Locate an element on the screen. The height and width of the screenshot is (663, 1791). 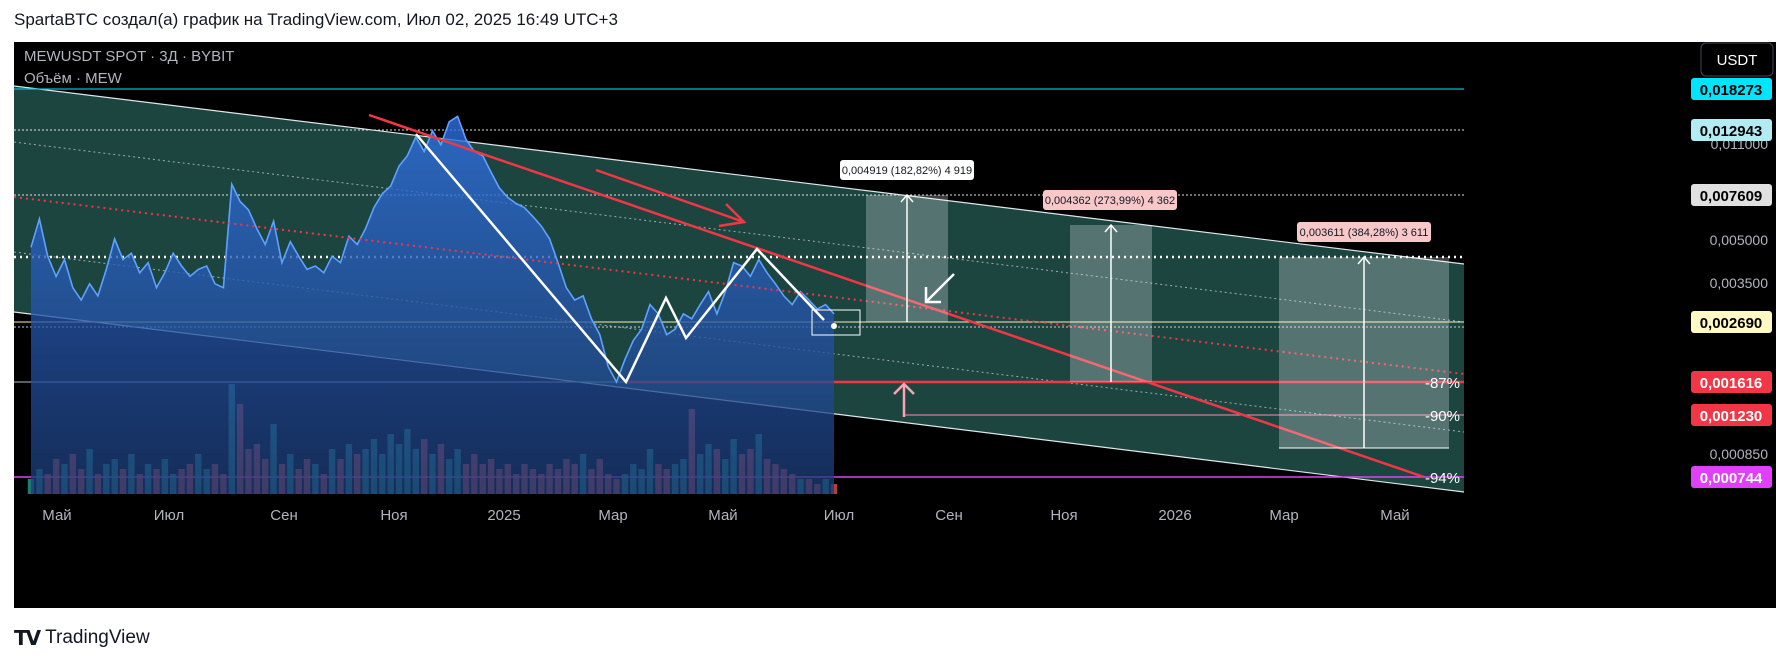
measure-arrow-1-head is located at coordinates (907, 198).